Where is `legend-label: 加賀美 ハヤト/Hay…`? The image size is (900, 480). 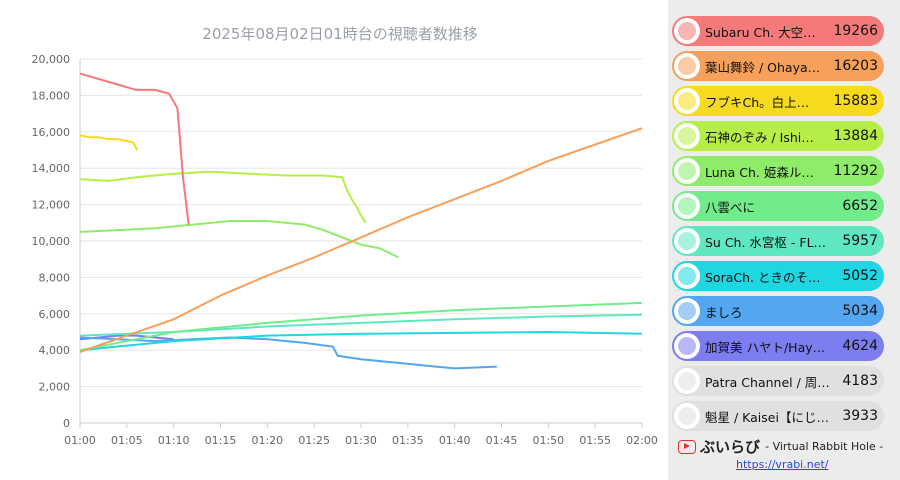
legend-label: 加賀美 ハヤト/Hay… is located at coordinates (765, 347).